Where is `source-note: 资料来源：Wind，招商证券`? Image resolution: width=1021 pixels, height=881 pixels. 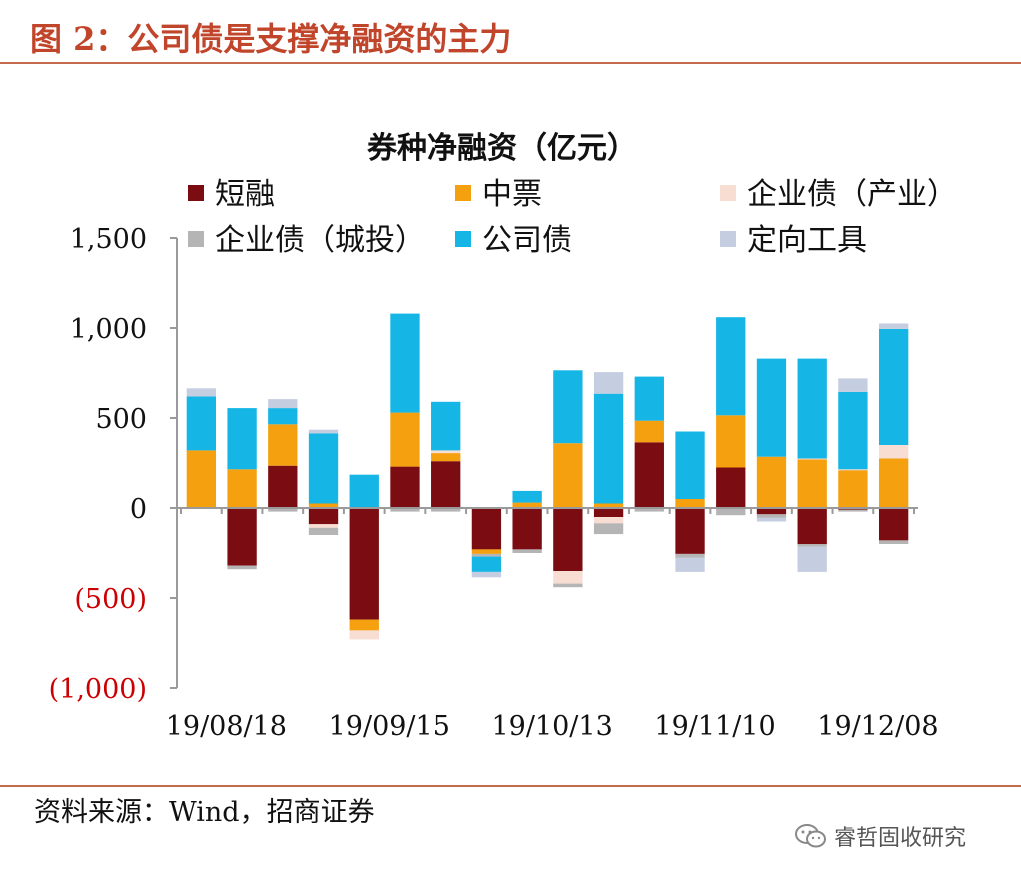 source-note: 资料来源：Wind，招商证券 is located at coordinates (204, 812).